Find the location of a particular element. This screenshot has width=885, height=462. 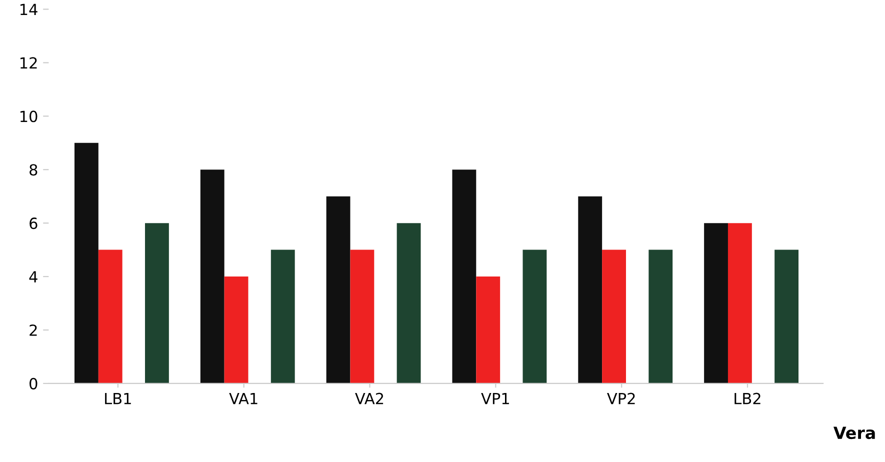

y-tick-label: 14 is located at coordinates (29, 10).